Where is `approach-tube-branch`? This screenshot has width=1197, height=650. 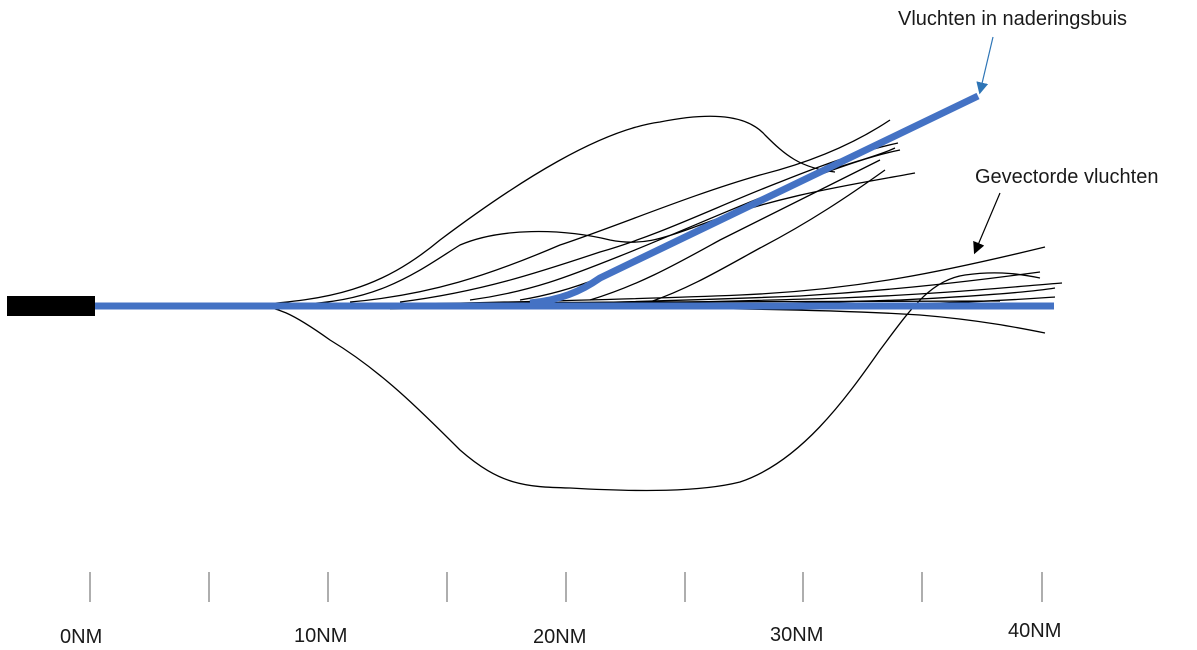
approach-tube-branch is located at coordinates (754, 199).